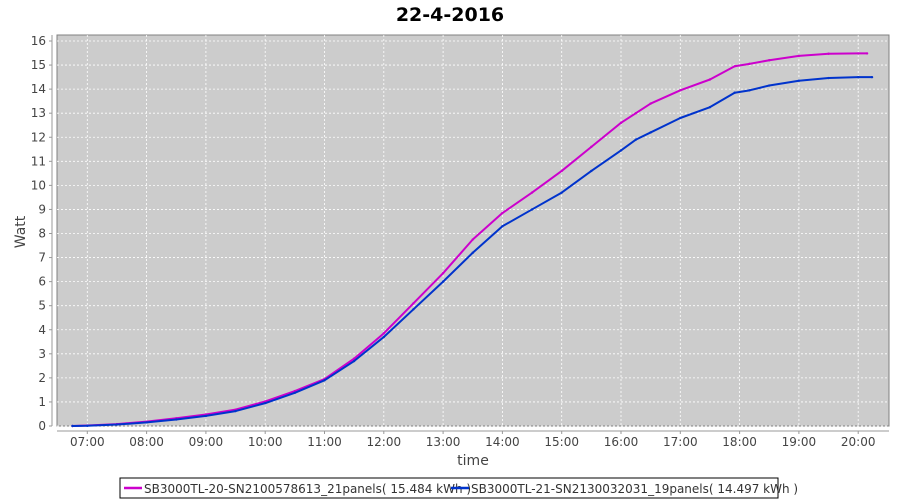 The image size is (900, 500). What do you see at coordinates (38, 65) in the screenshot?
I see `y-tick-label: 15` at bounding box center [38, 65].